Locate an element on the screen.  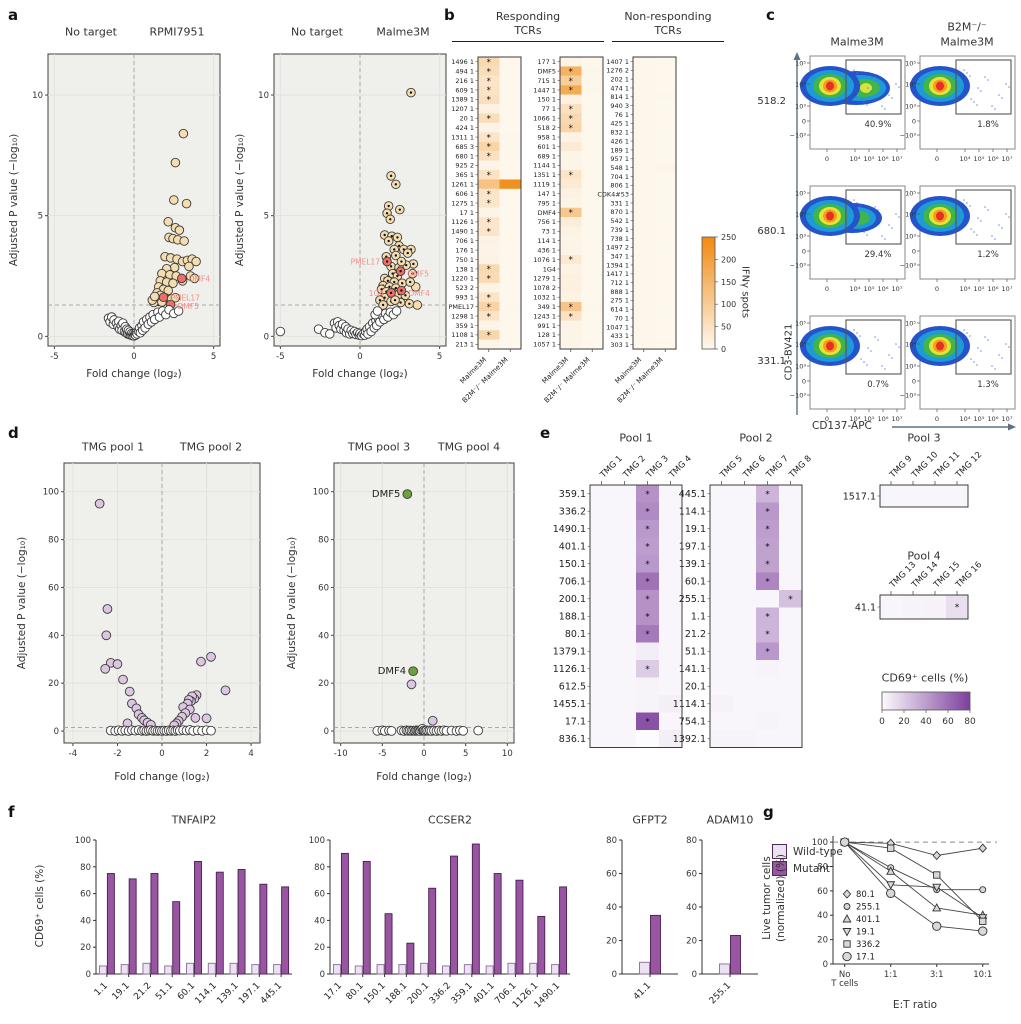
svg-text: -10 is located at coordinates (341, 754).